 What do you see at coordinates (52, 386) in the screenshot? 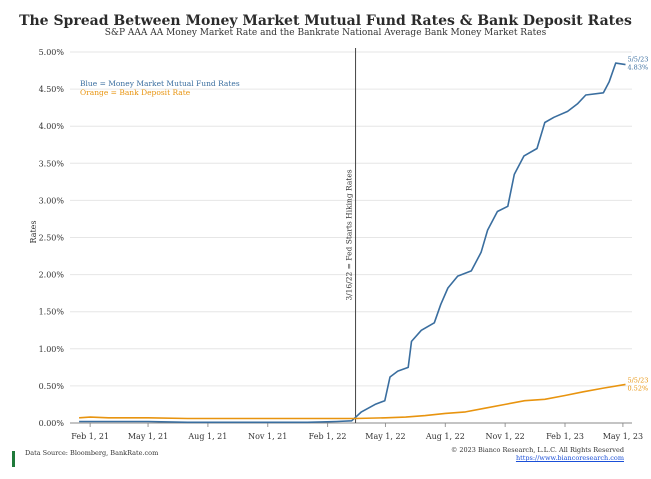
I see `y-tick-label: 0.50%` at bounding box center [52, 386].